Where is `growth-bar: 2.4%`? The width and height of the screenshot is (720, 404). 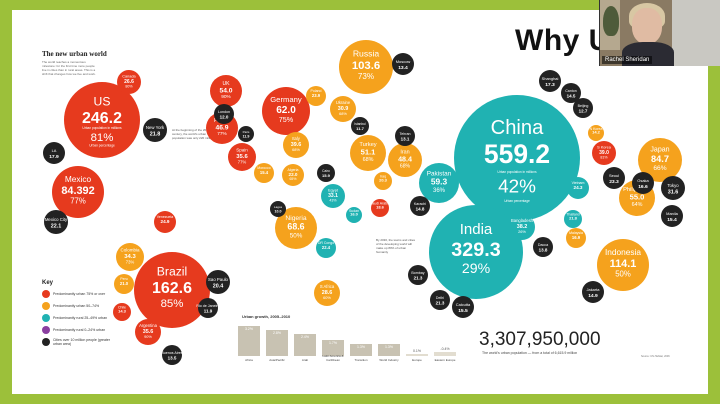
growth-bar: 2.4% is located at coordinates (305, 344).